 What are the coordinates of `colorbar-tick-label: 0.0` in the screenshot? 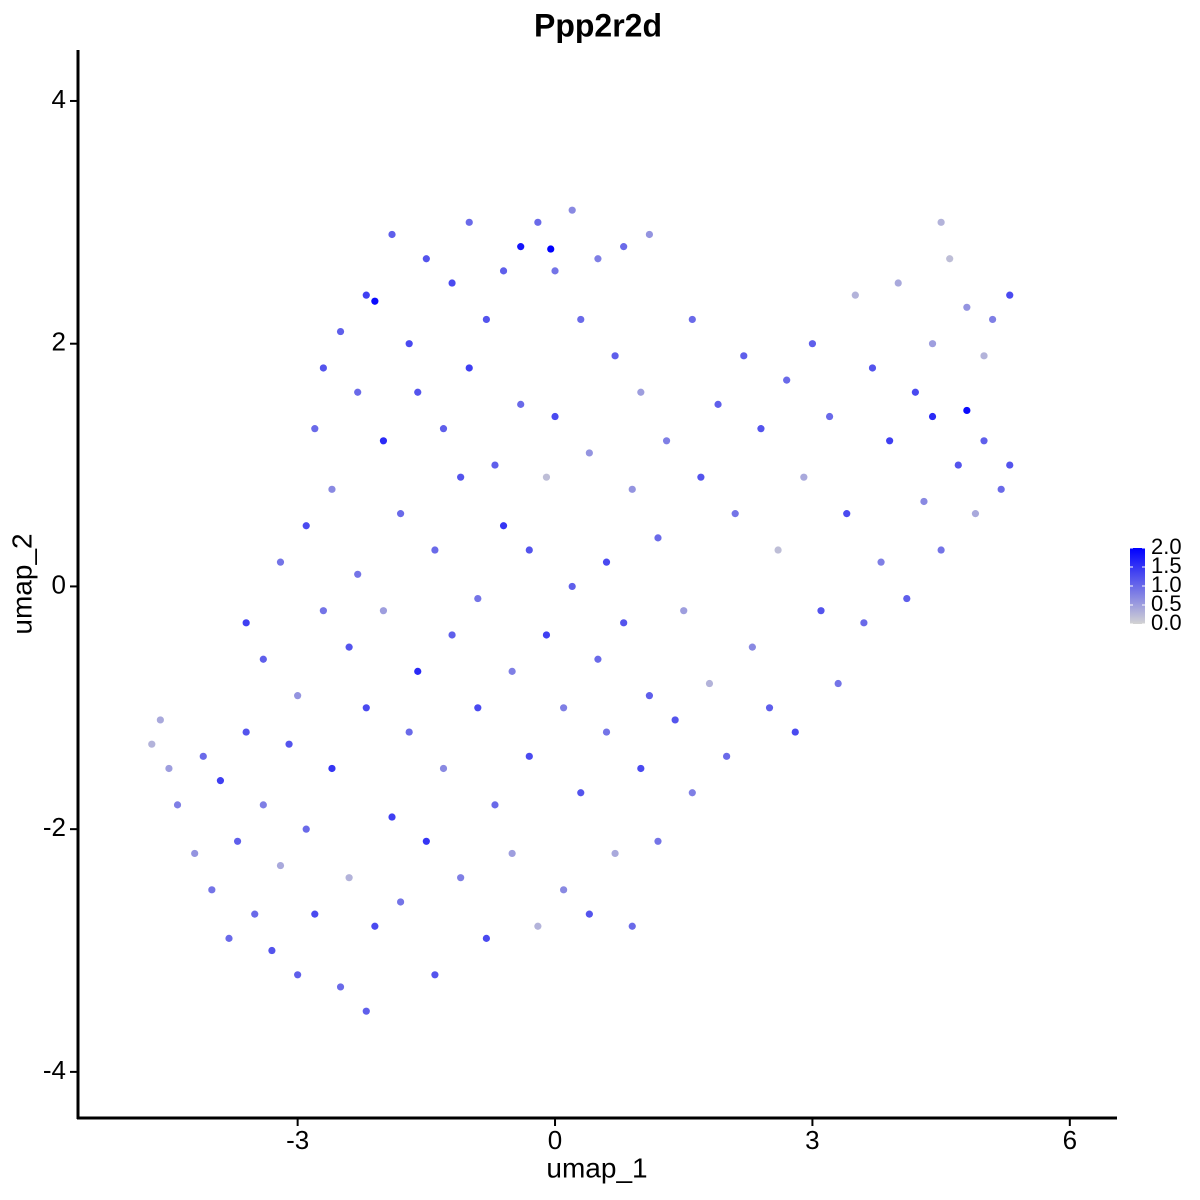 It's located at (1166, 622).